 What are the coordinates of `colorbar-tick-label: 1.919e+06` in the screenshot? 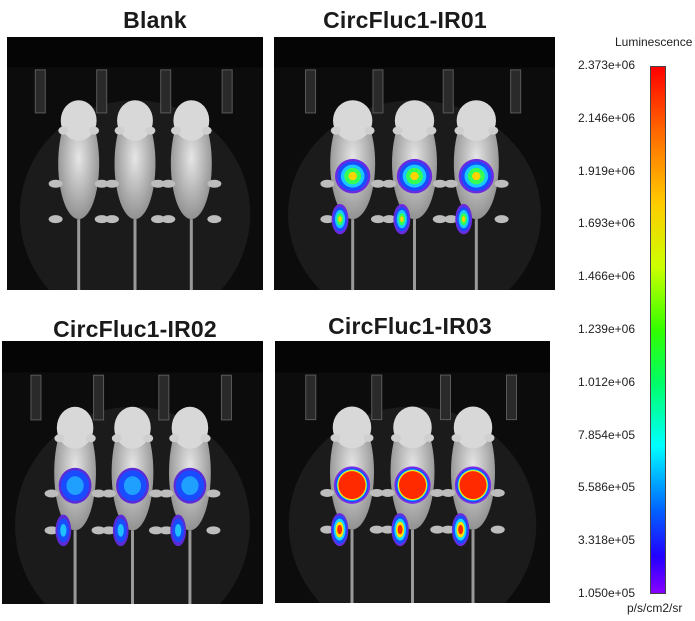 It's located at (606, 170).